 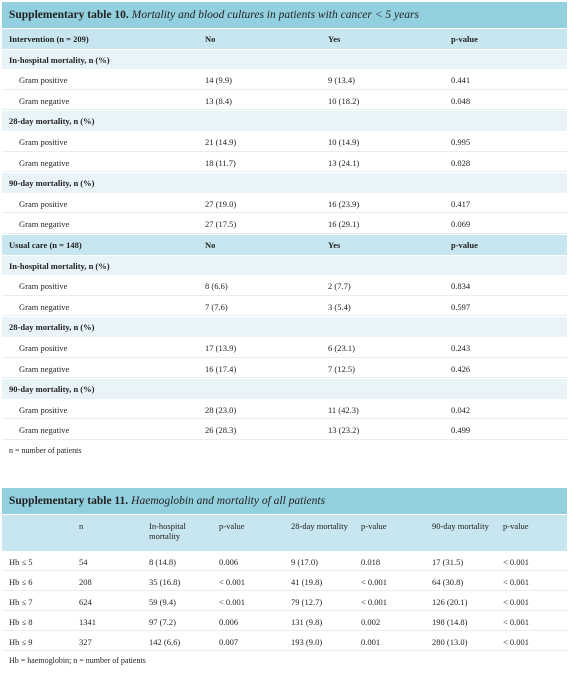 What do you see at coordinates (81, 526) in the screenshot?
I see `cell: n` at bounding box center [81, 526].